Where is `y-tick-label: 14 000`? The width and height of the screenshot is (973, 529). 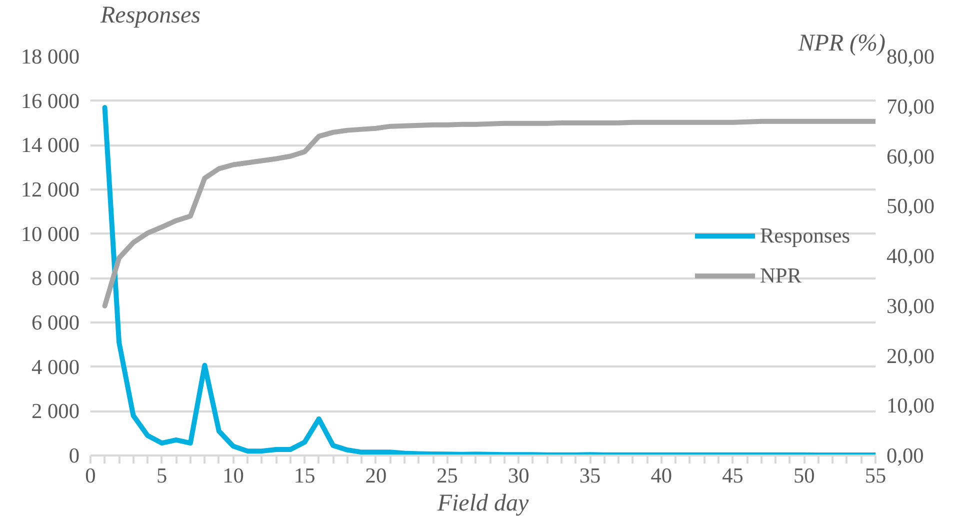
y-tick-label: 14 000 is located at coordinates (50, 145).